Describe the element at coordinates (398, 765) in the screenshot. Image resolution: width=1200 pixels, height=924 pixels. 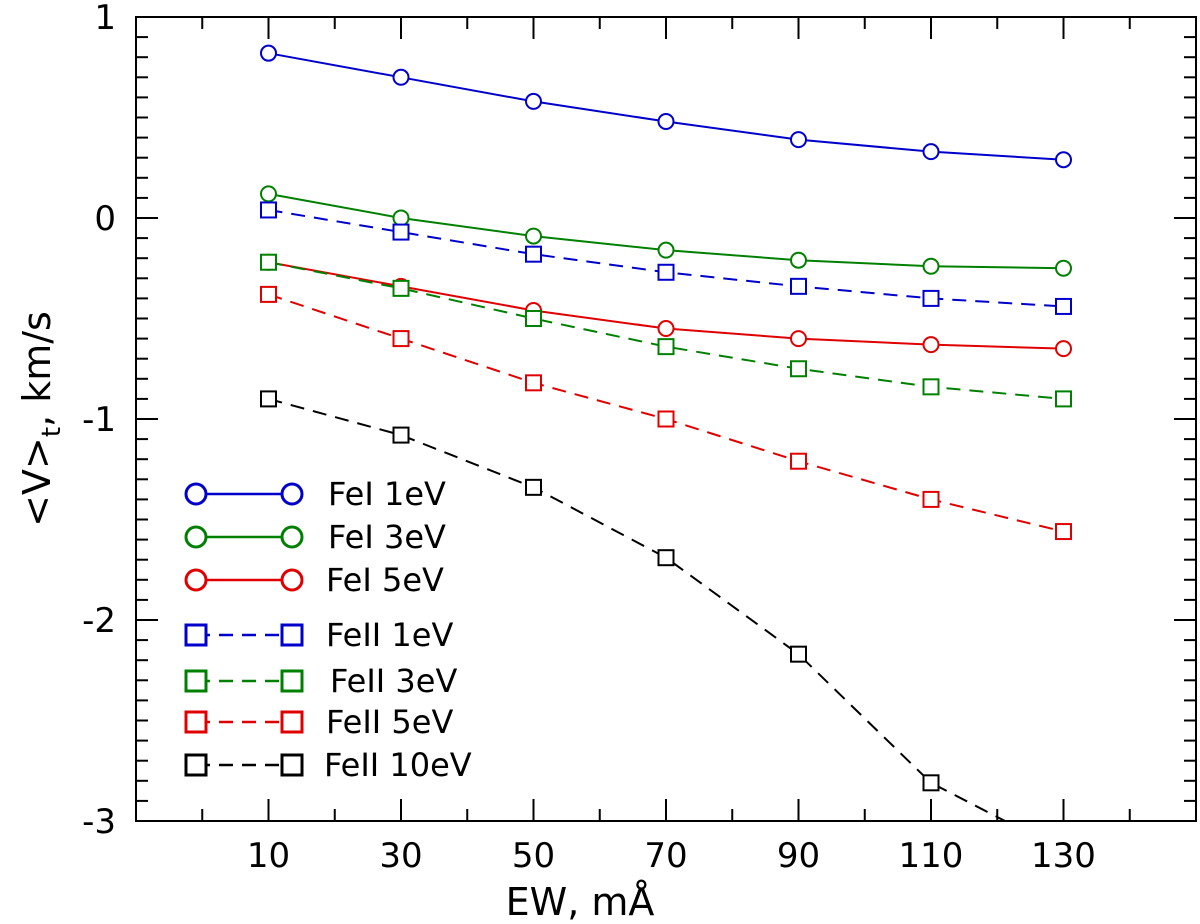
I see `legend-label: FeII 10eV` at that location.